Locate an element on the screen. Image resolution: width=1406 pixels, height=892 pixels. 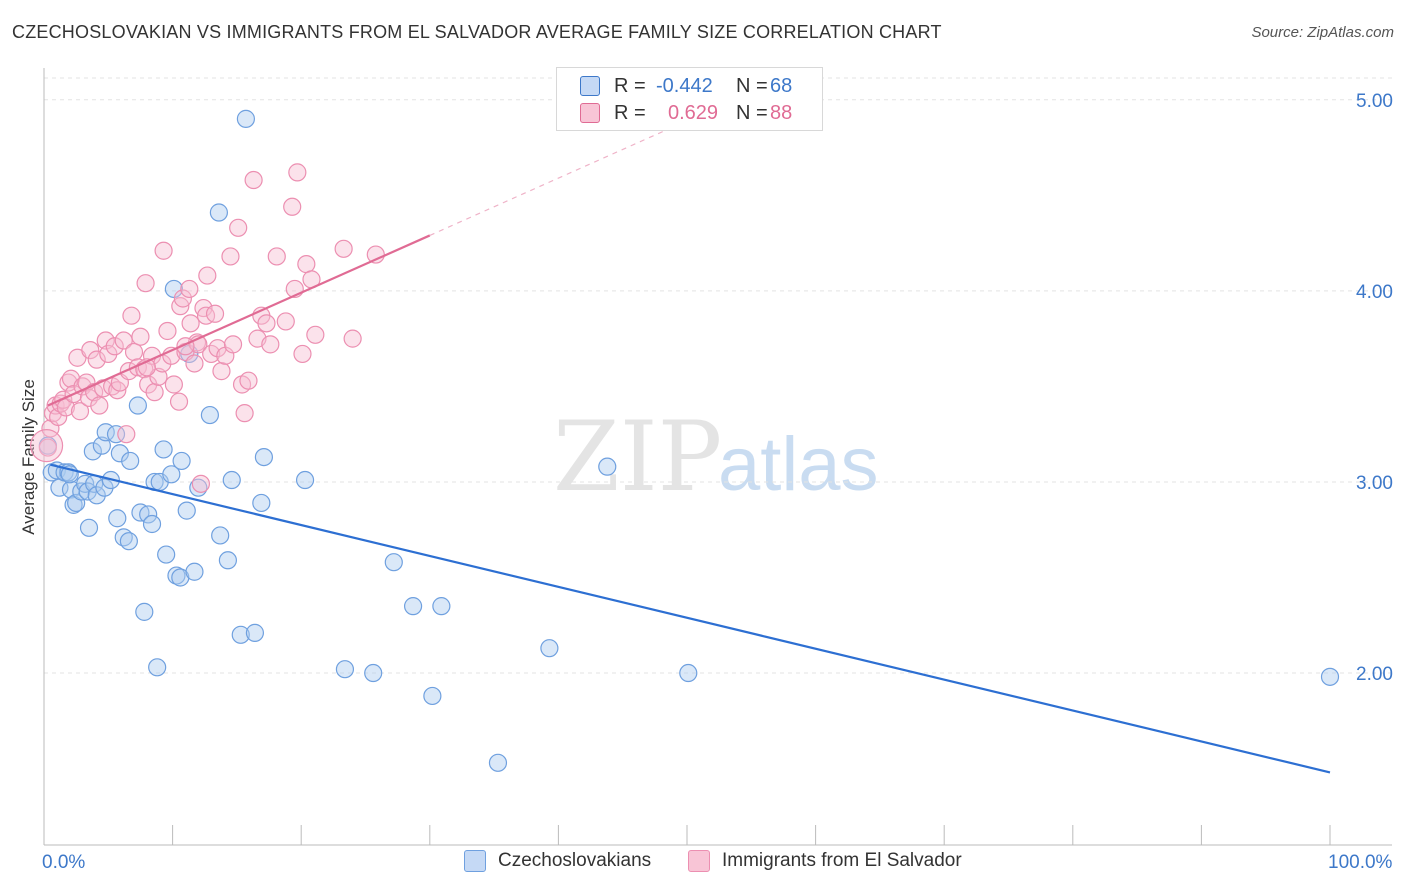
stats-row-czechoslovakians: R = -0.442 N = 68 is located at coordinates (674, 86).